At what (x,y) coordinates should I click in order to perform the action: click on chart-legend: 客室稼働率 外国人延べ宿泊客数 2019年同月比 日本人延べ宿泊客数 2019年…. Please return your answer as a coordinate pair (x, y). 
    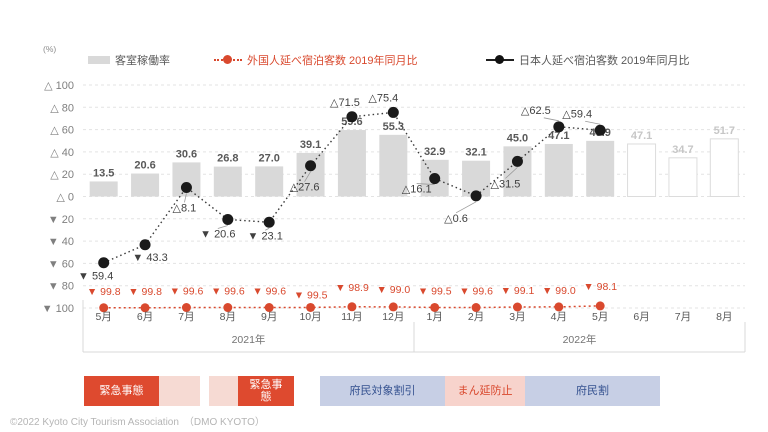
    Looking at the image, I should click on (384, 60).